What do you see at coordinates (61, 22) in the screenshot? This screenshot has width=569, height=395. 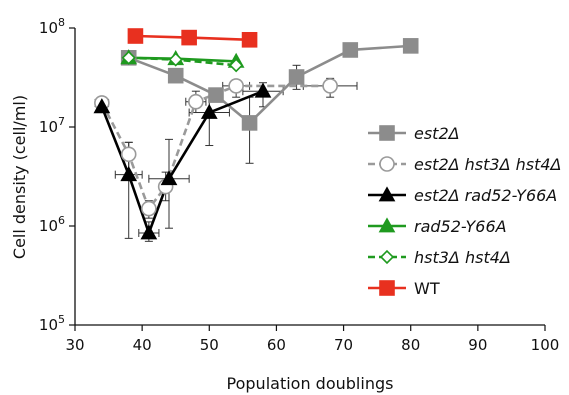 I see `y-tick-exponent: 8` at bounding box center [61, 22].